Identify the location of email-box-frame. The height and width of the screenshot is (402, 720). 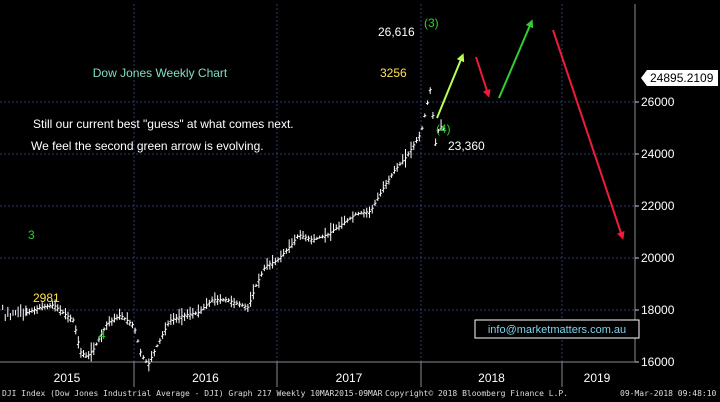
(557, 329).